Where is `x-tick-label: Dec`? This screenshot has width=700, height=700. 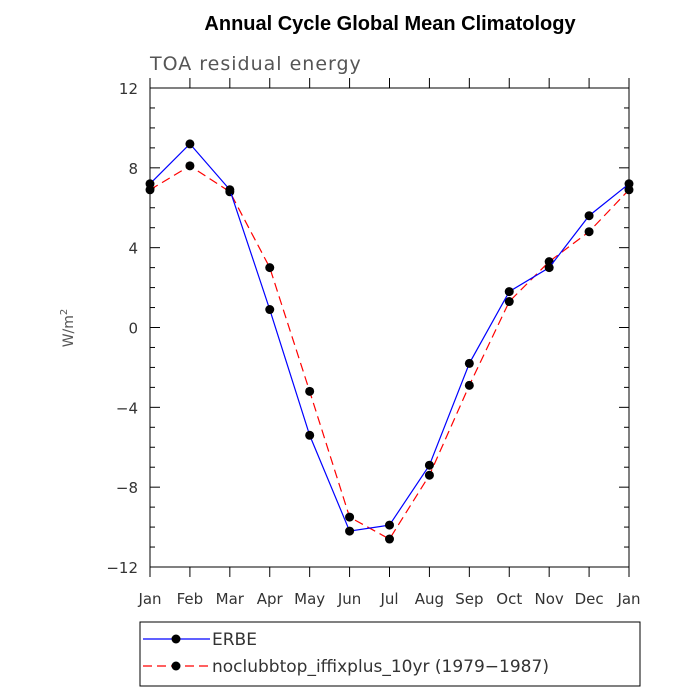 x-tick-label: Dec is located at coordinates (589, 599).